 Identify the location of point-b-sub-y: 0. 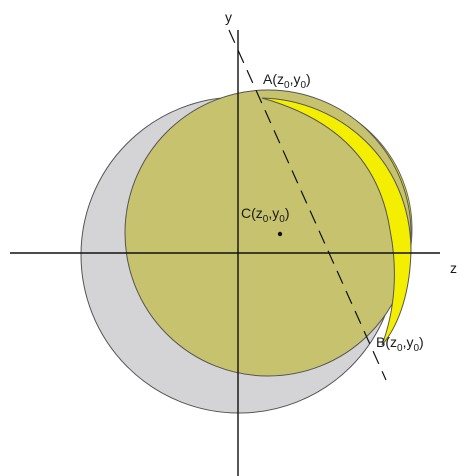
(416, 348).